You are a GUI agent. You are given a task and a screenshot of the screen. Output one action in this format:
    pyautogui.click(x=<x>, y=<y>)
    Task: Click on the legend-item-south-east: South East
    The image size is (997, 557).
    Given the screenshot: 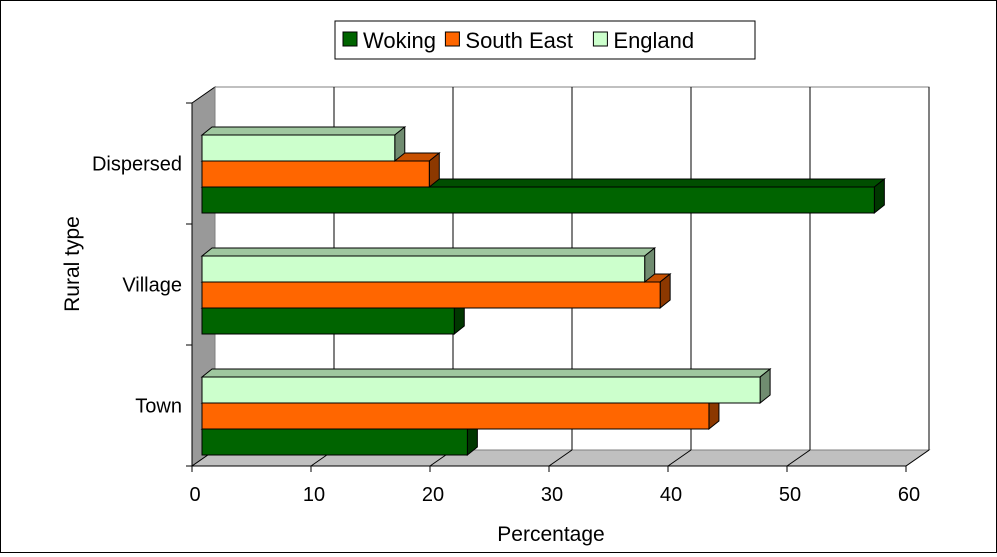 What is the action you would take?
    pyautogui.click(x=508, y=40)
    